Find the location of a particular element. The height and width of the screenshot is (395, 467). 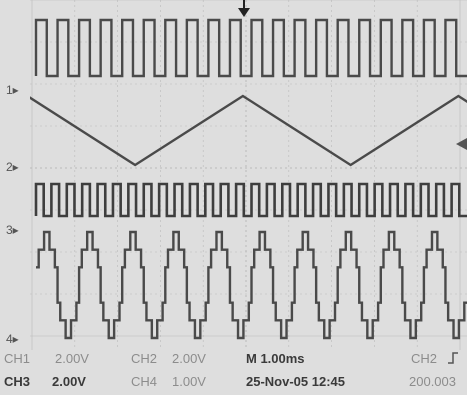

trigger-level-icon is located at coordinates (461, 144).